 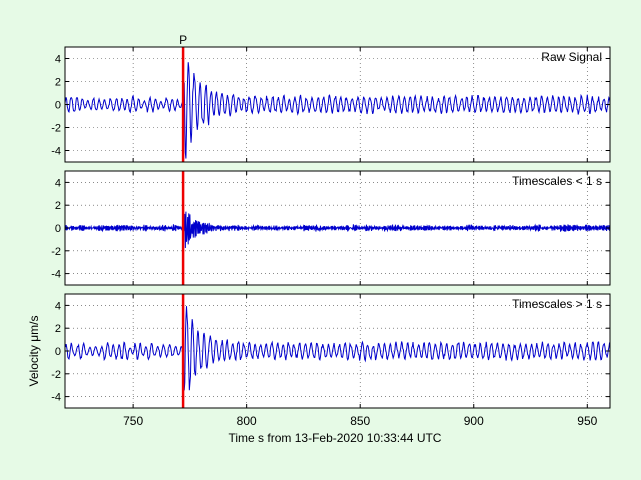 I want to click on panel-title: Timescales > 1 s, so click(x=557, y=304).